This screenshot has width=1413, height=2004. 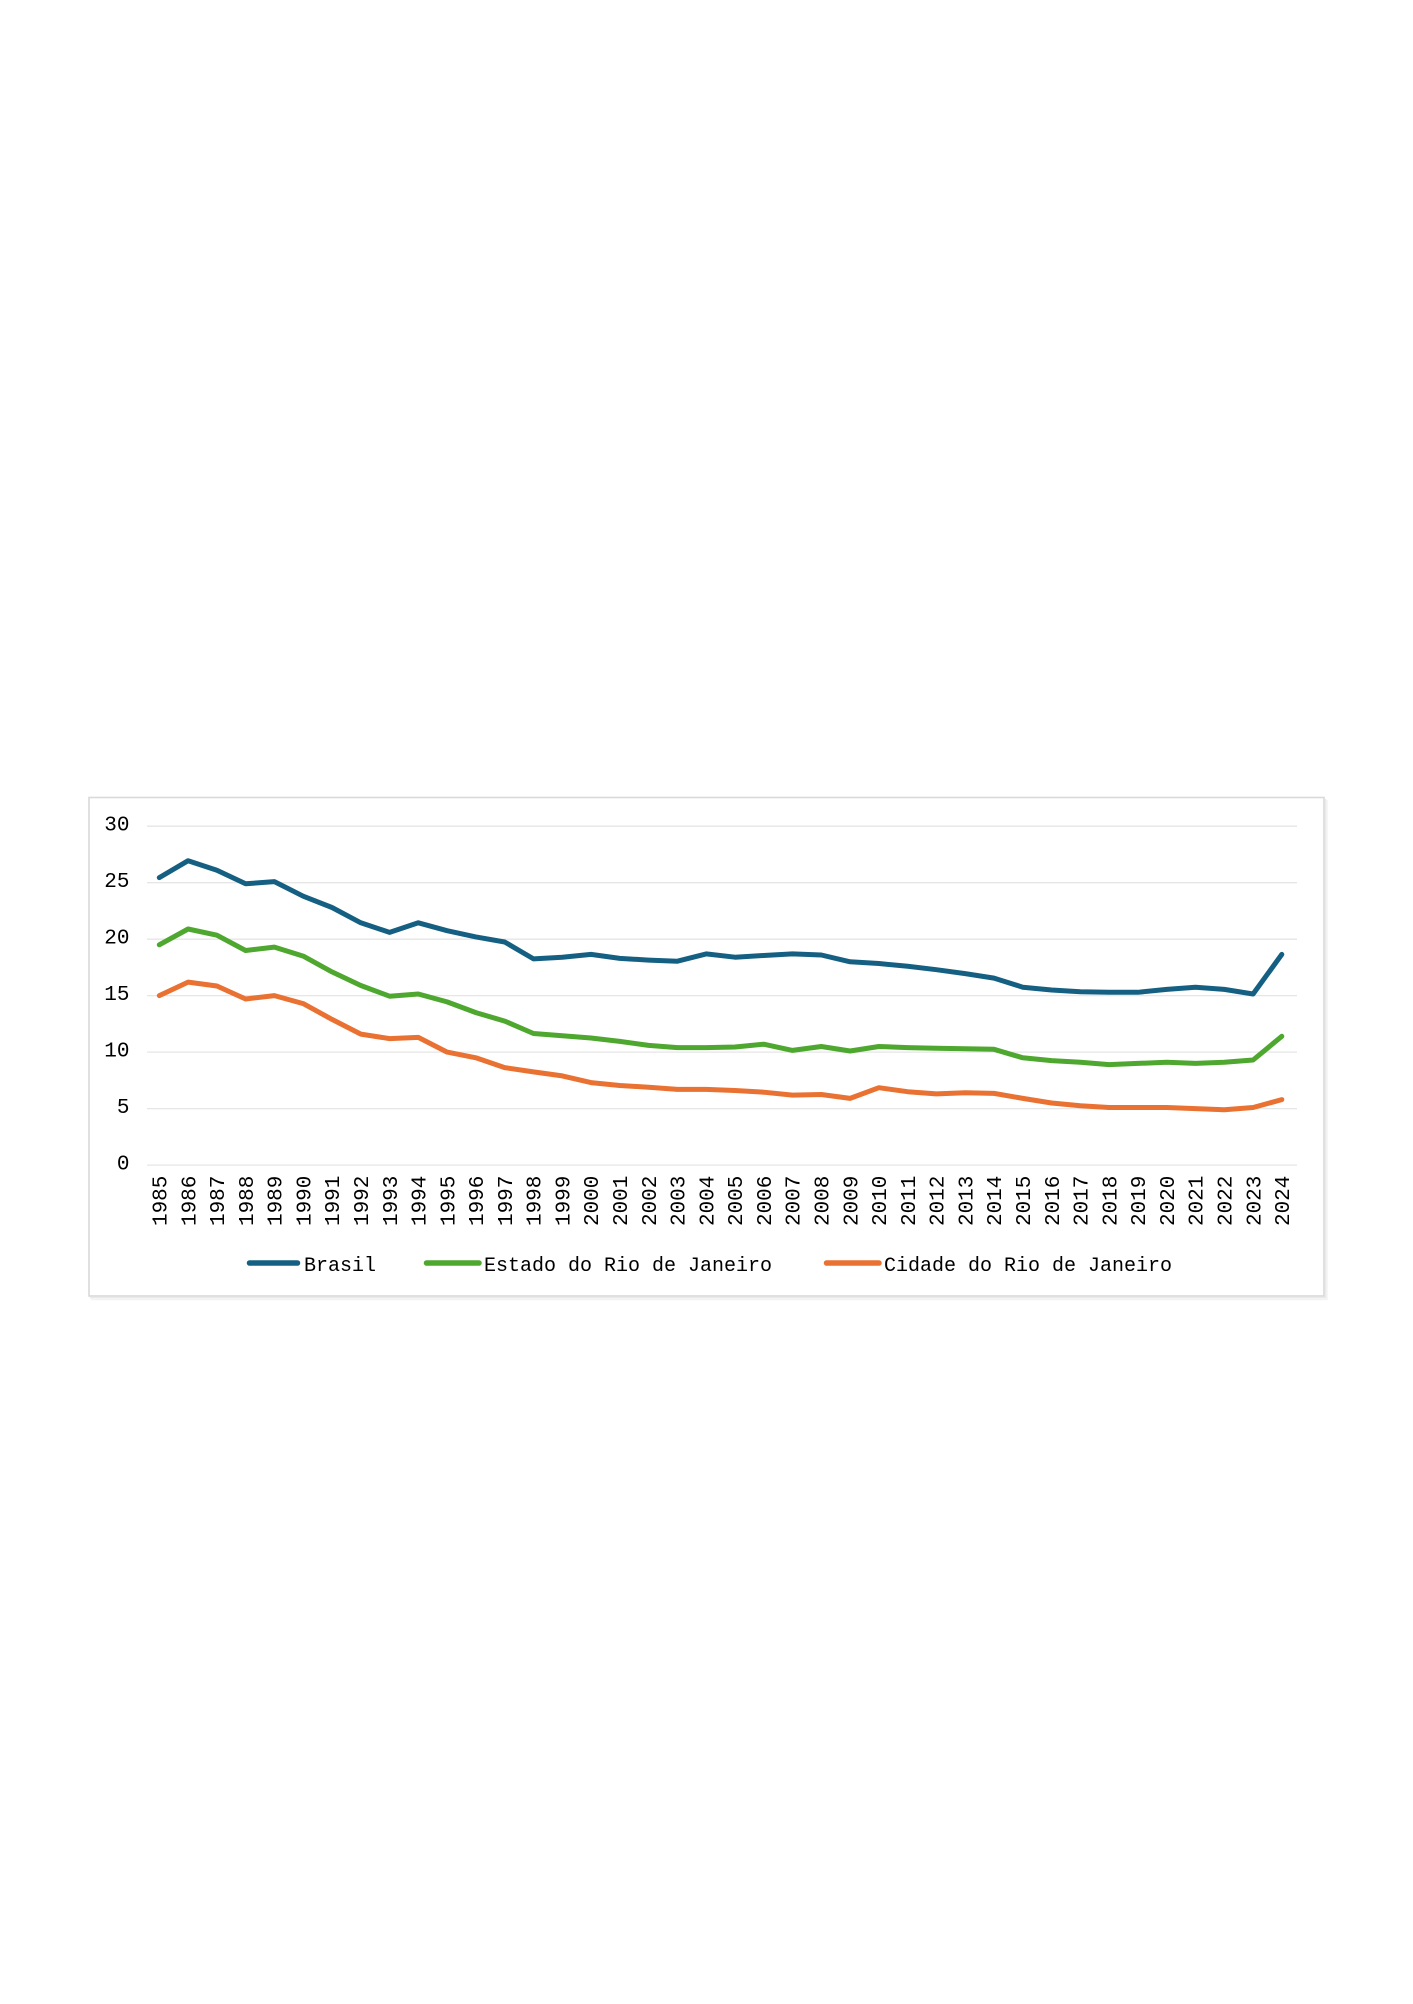 What do you see at coordinates (334, 1201) in the screenshot?
I see `svg-text: 1991` at bounding box center [334, 1201].